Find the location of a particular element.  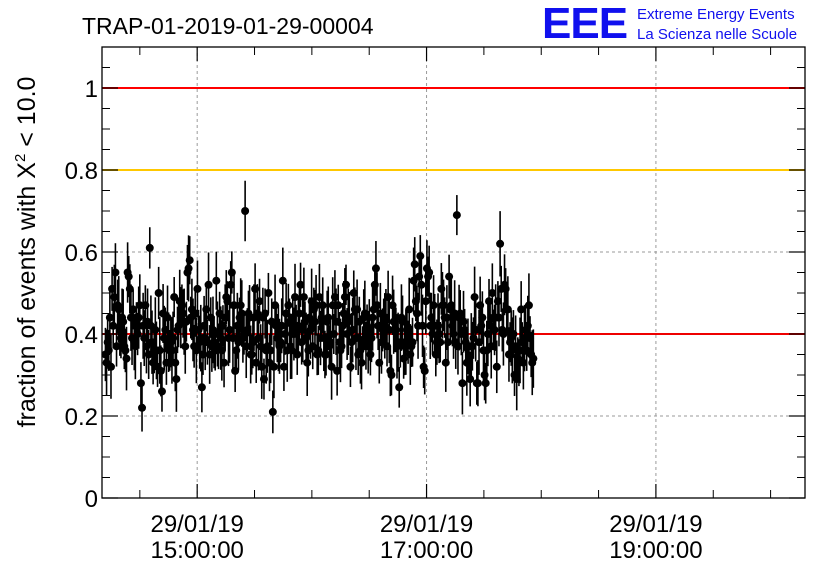

logo-line2: La Scienza nelle Scuole is located at coordinates (717, 34).